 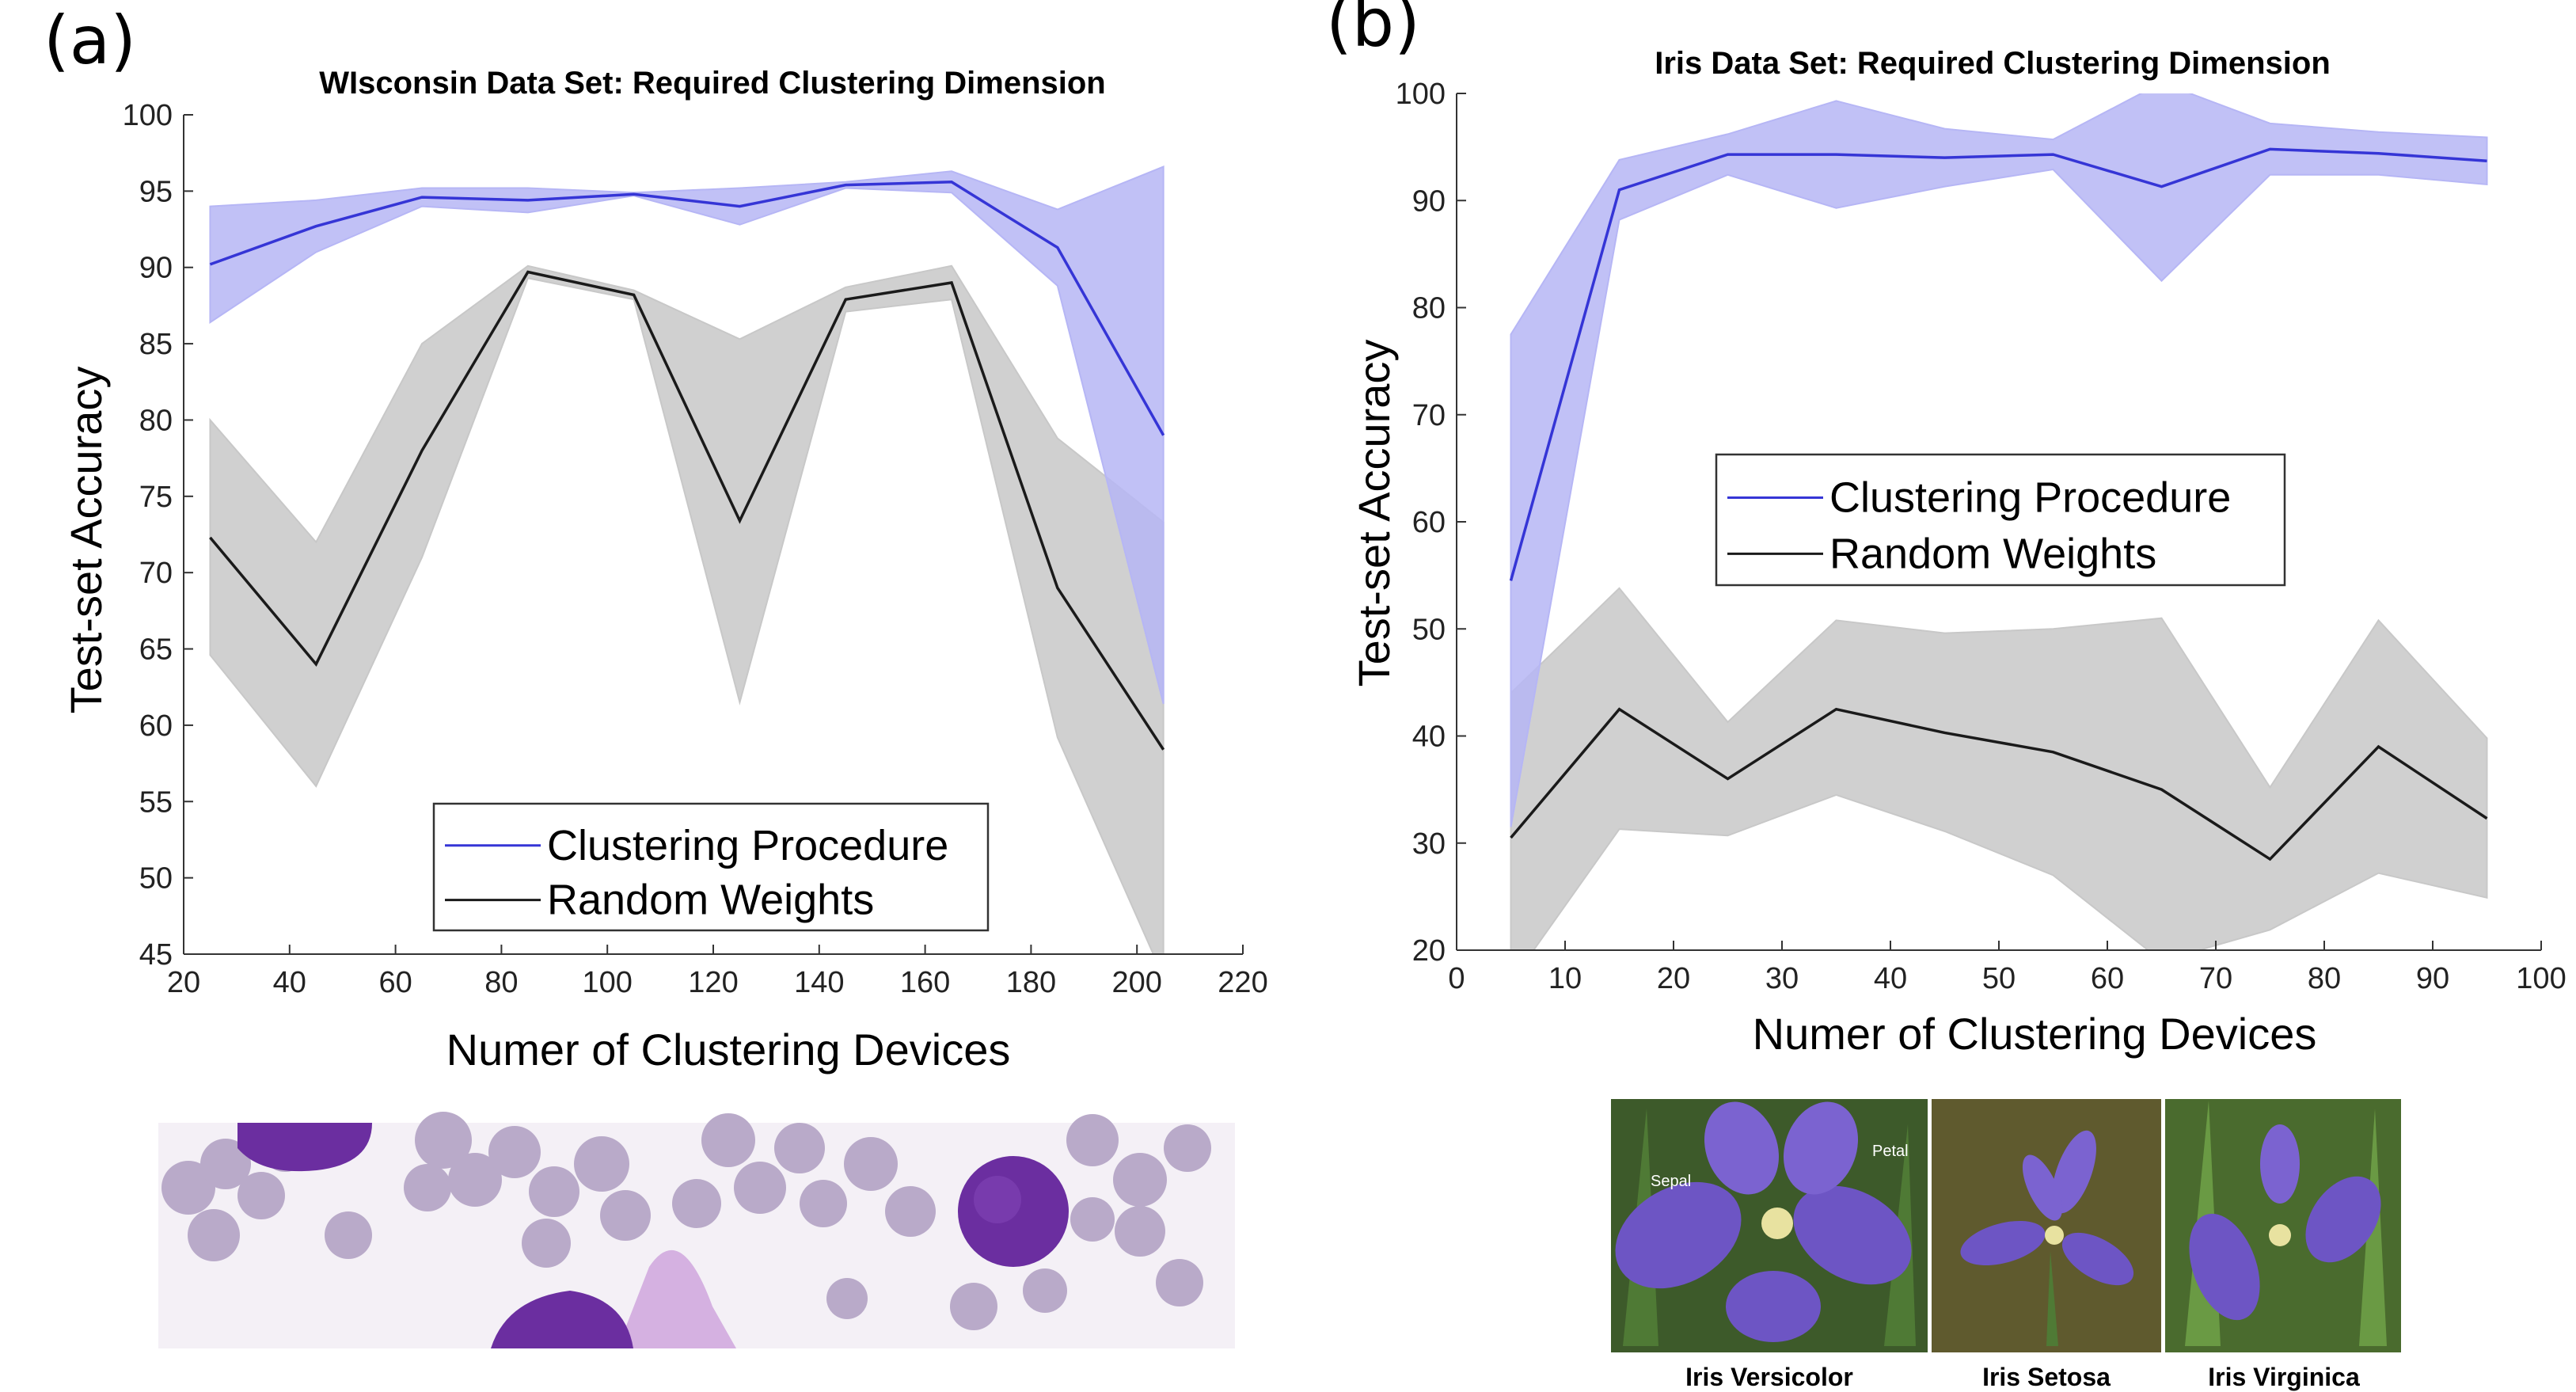 What do you see at coordinates (1457, 978) in the screenshot?
I see `x-tick-label: 0` at bounding box center [1457, 978].